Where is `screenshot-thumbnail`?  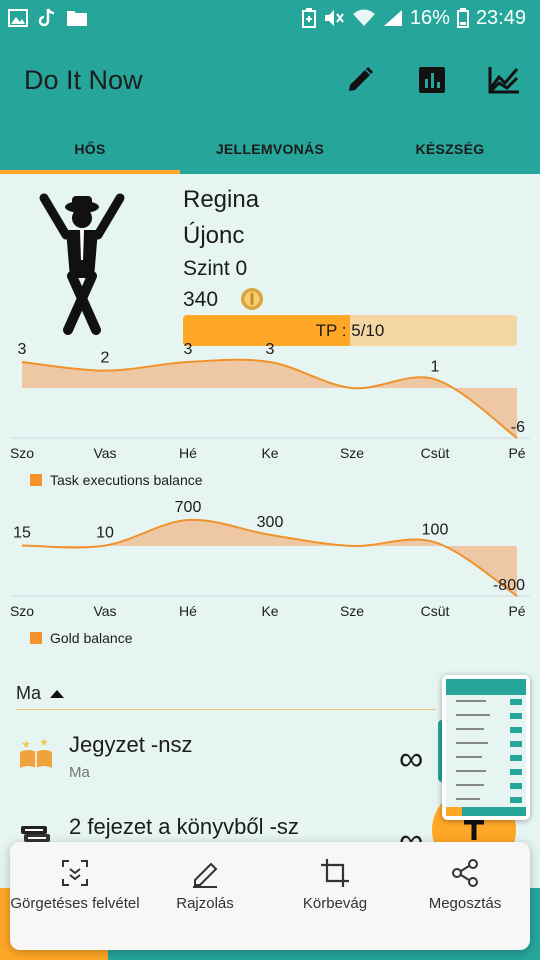
screenshot-thumbnail is located at coordinates (486, 747).